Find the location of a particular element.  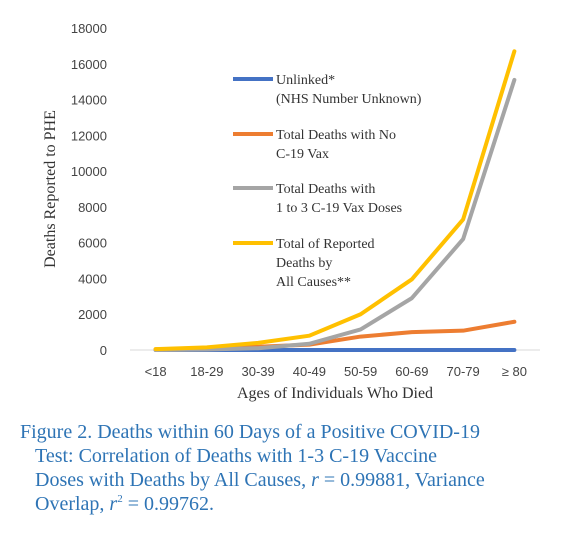

y-tick-label: 18000 is located at coordinates (89, 28).